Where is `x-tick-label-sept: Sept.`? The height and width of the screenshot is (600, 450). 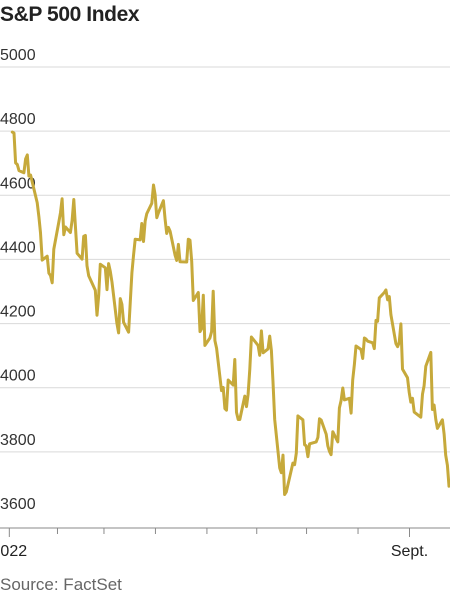
x-tick-label-sept: Sept. is located at coordinates (409, 551).